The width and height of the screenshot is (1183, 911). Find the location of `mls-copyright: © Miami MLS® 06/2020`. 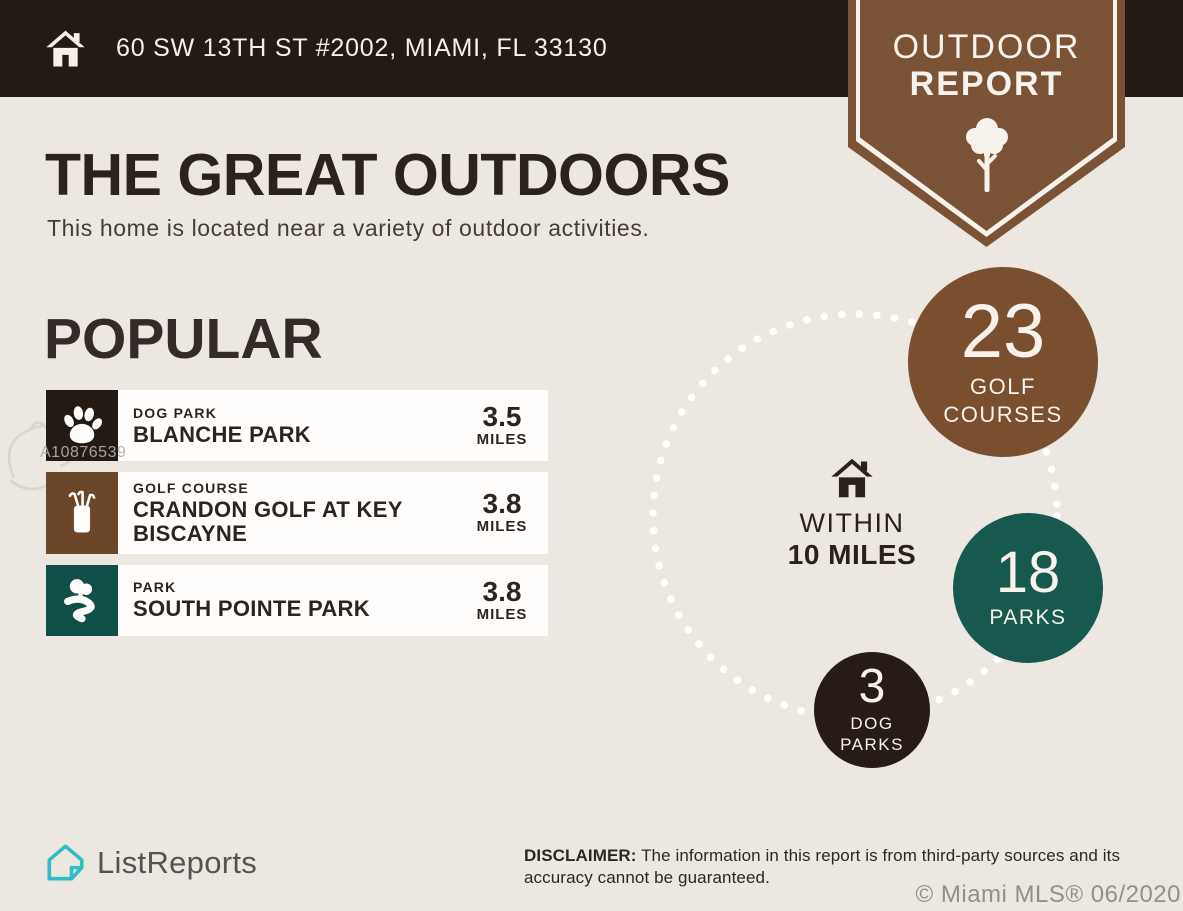

mls-copyright: © Miami MLS® 06/2020 is located at coordinates (1048, 894).